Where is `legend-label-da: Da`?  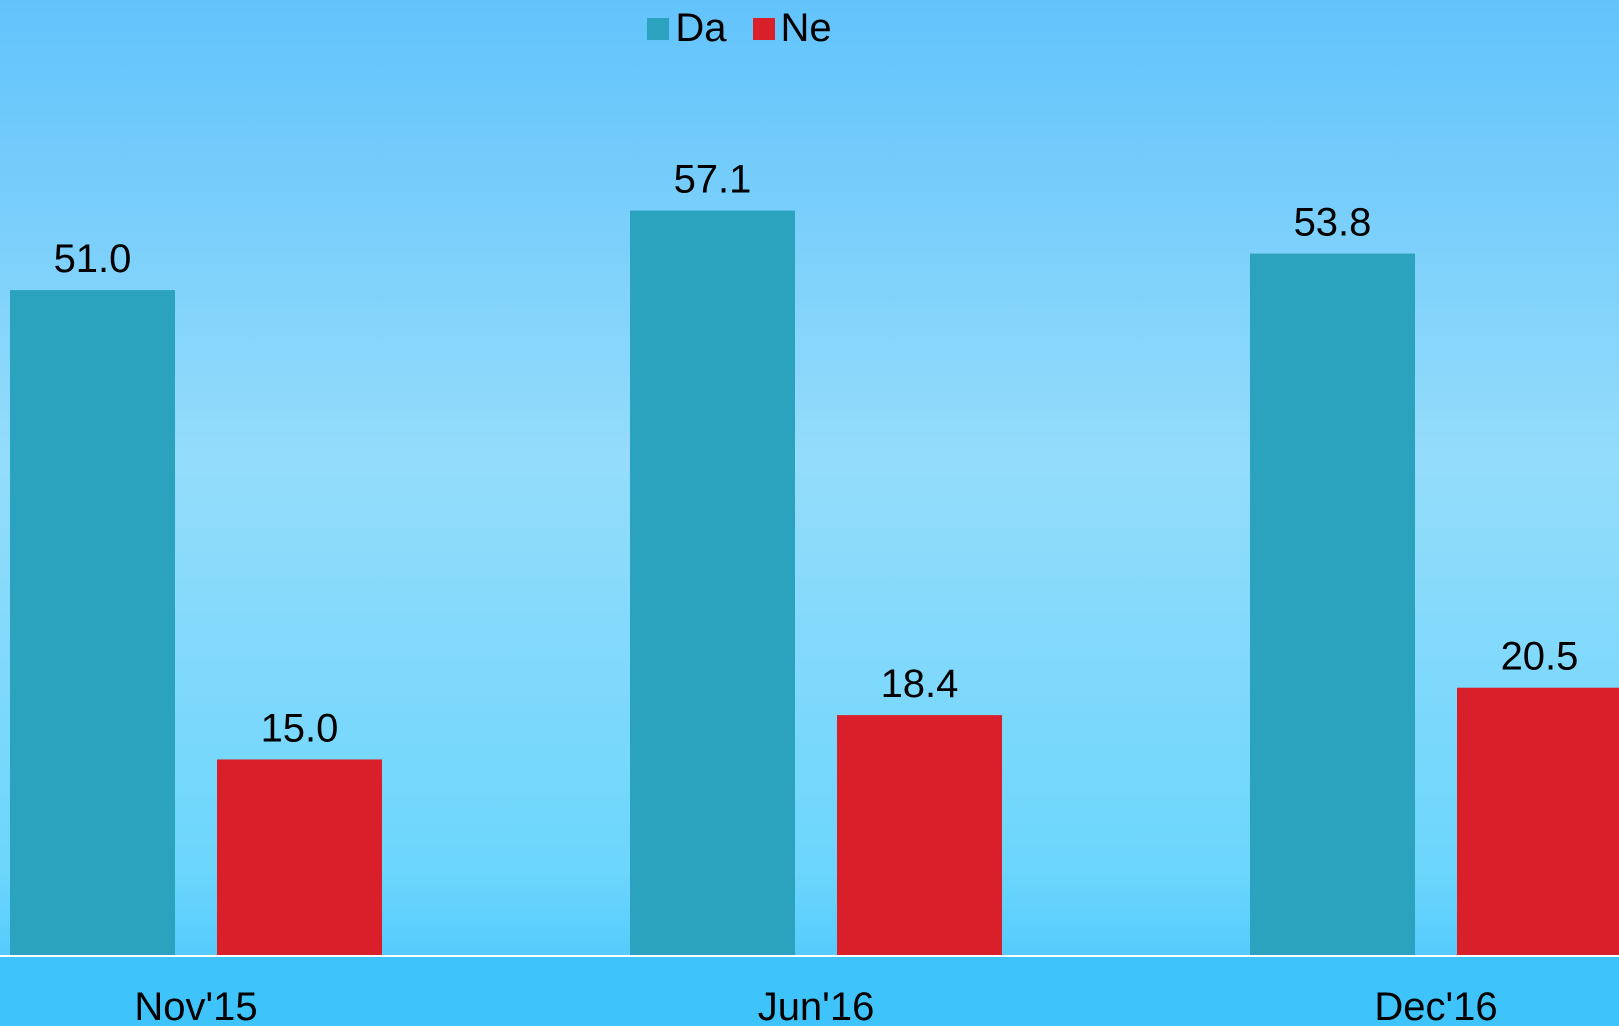
legend-label-da: Da is located at coordinates (701, 28).